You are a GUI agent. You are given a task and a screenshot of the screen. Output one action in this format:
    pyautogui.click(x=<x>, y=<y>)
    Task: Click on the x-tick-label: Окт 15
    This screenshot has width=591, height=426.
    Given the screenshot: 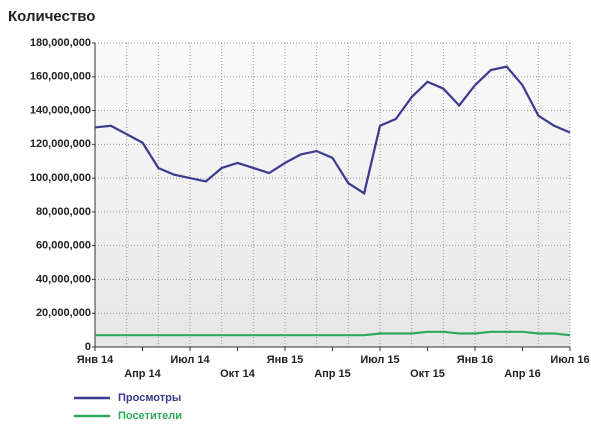 What is the action you would take?
    pyautogui.click(x=427, y=374)
    